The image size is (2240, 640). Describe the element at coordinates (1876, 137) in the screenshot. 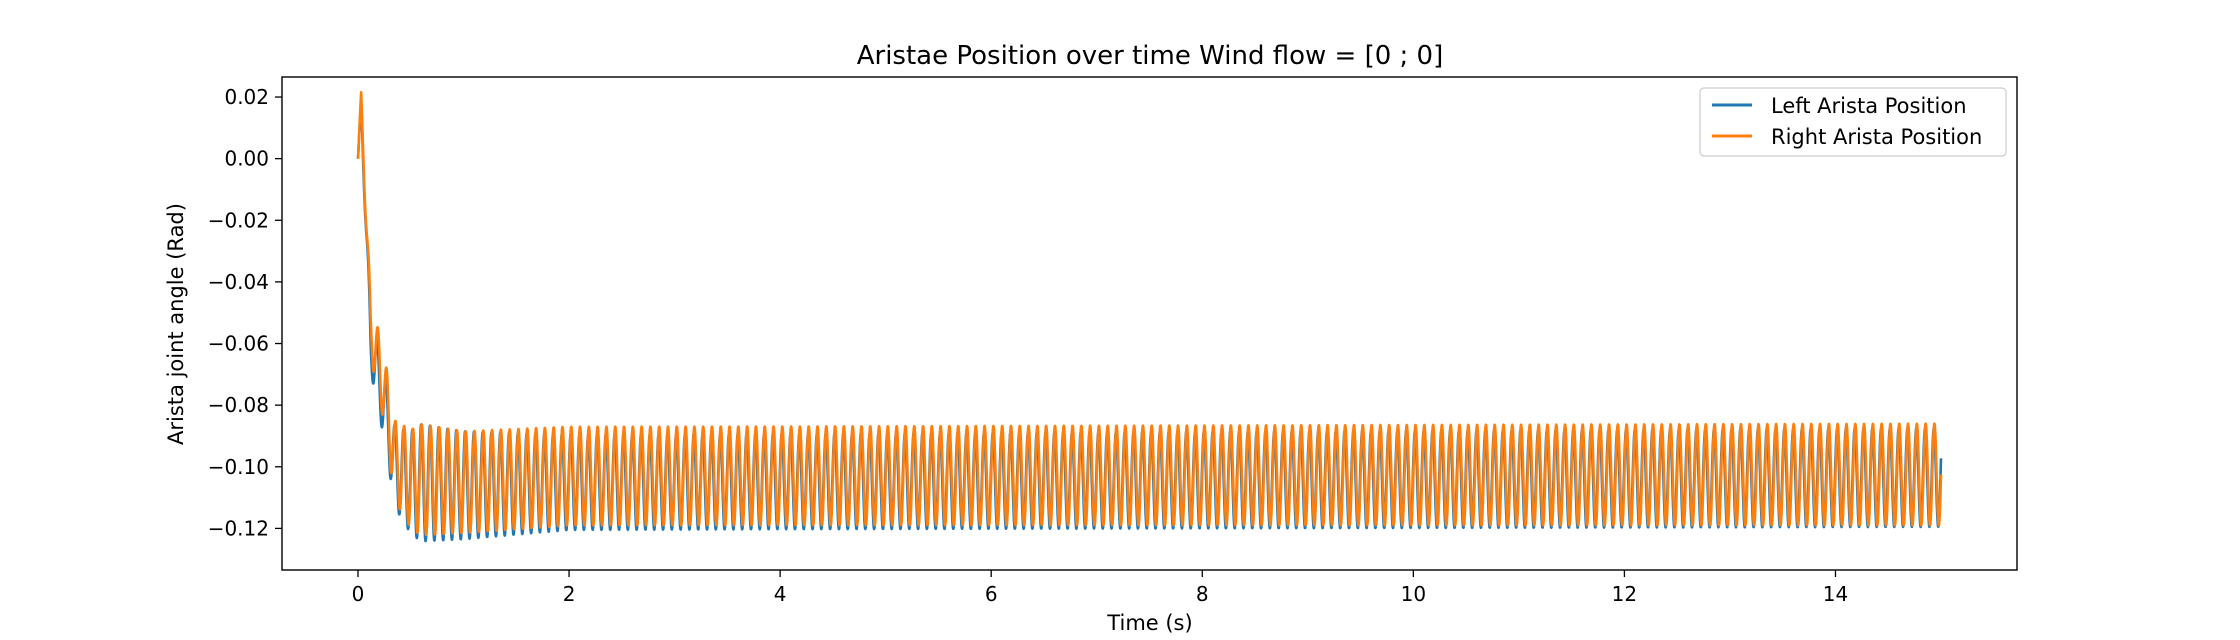

I see `legend-entry-right: Right Arista Position` at that location.